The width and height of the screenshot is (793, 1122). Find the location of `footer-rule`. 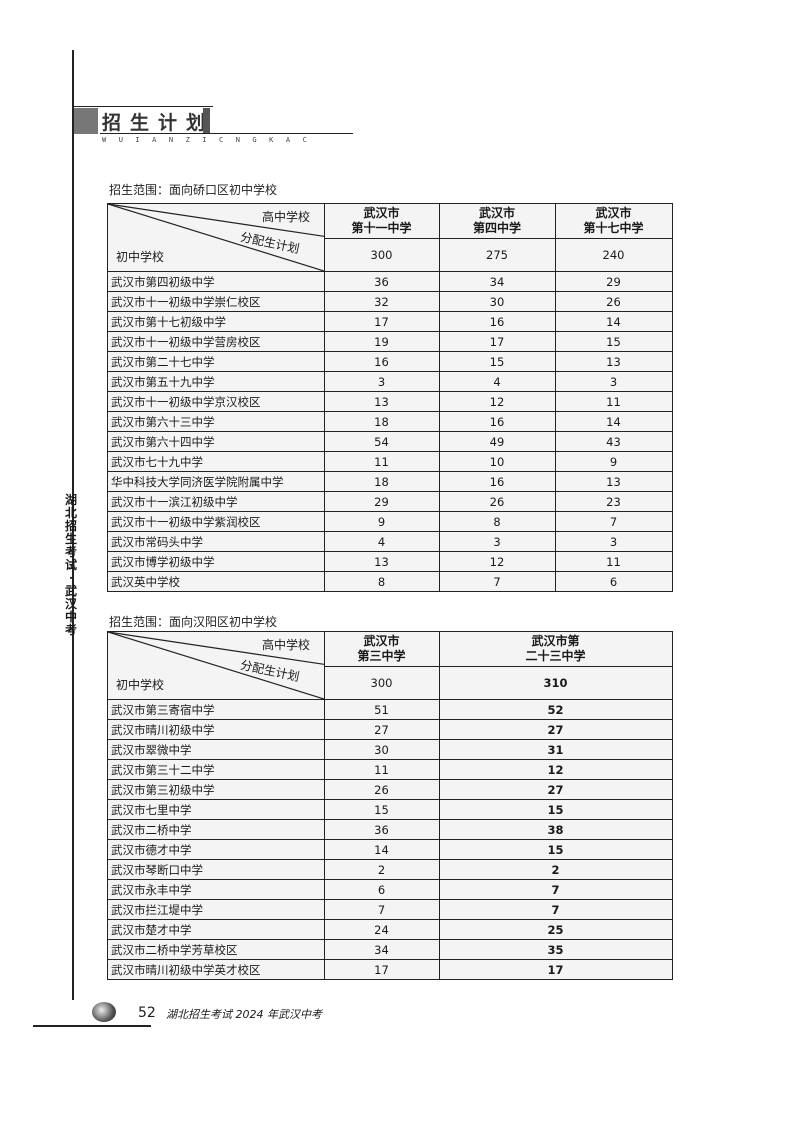

footer-rule is located at coordinates (92, 1026).